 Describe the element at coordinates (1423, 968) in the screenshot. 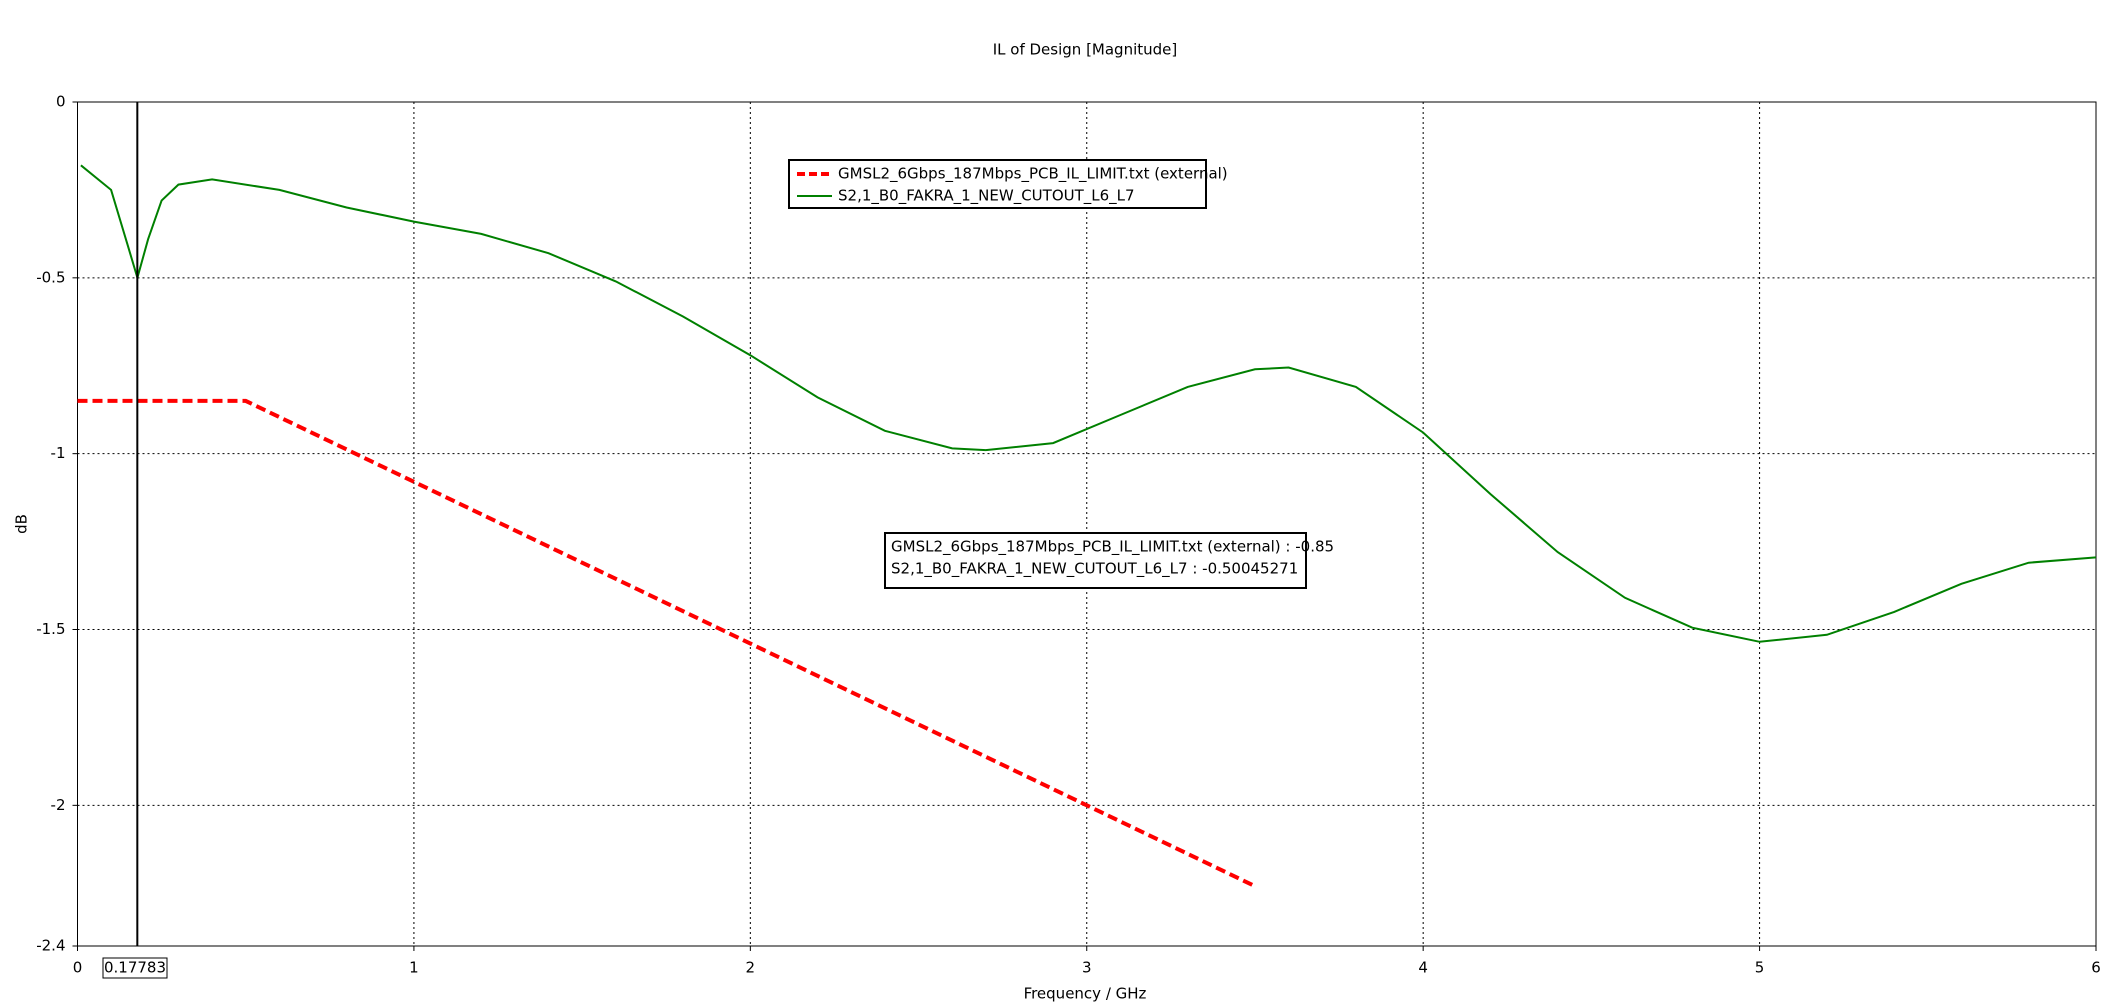

I see `x-tick-label: 4` at that location.